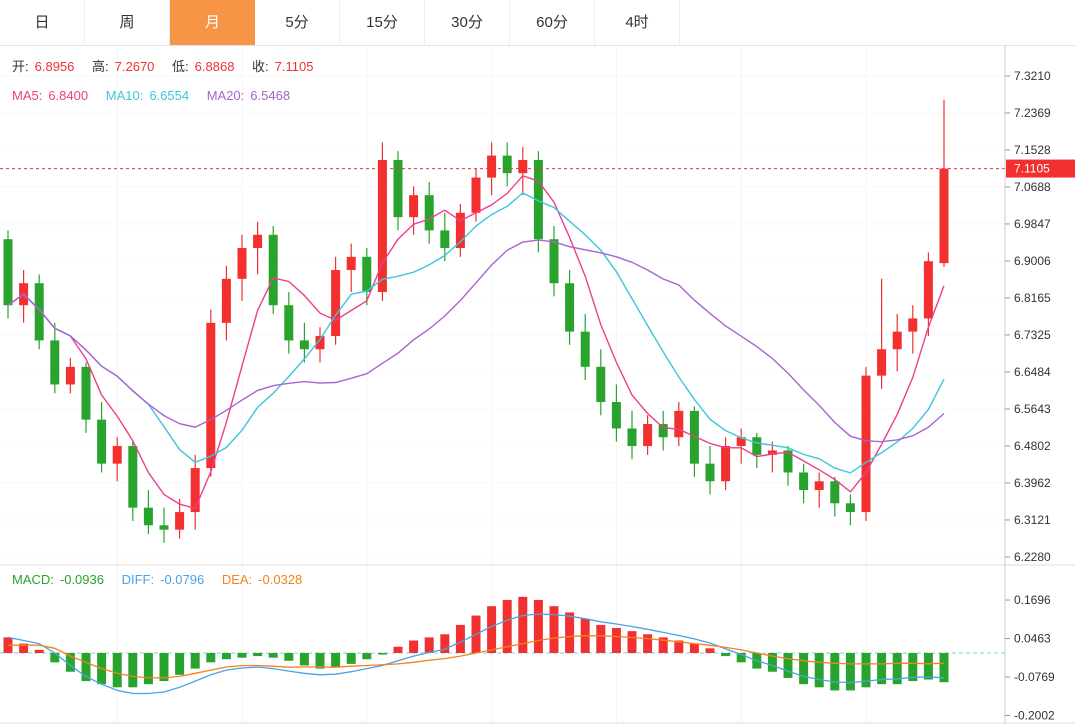 This screenshot has width=1075, height=724. I want to click on svg-text: 6.3962, so click(1032, 483).